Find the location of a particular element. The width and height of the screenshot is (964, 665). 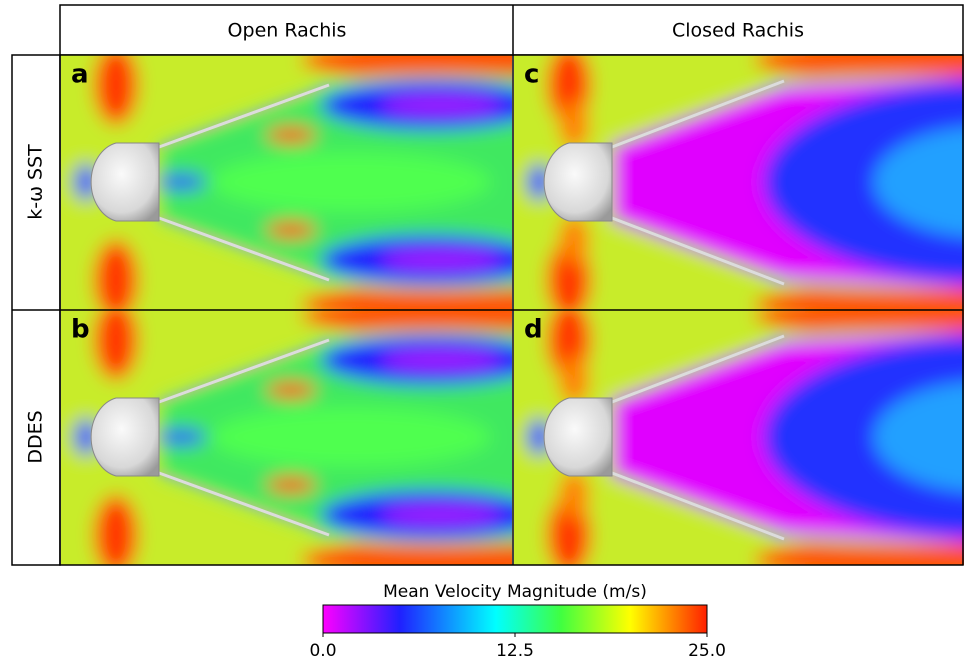

header-box is located at coordinates (511, 30).